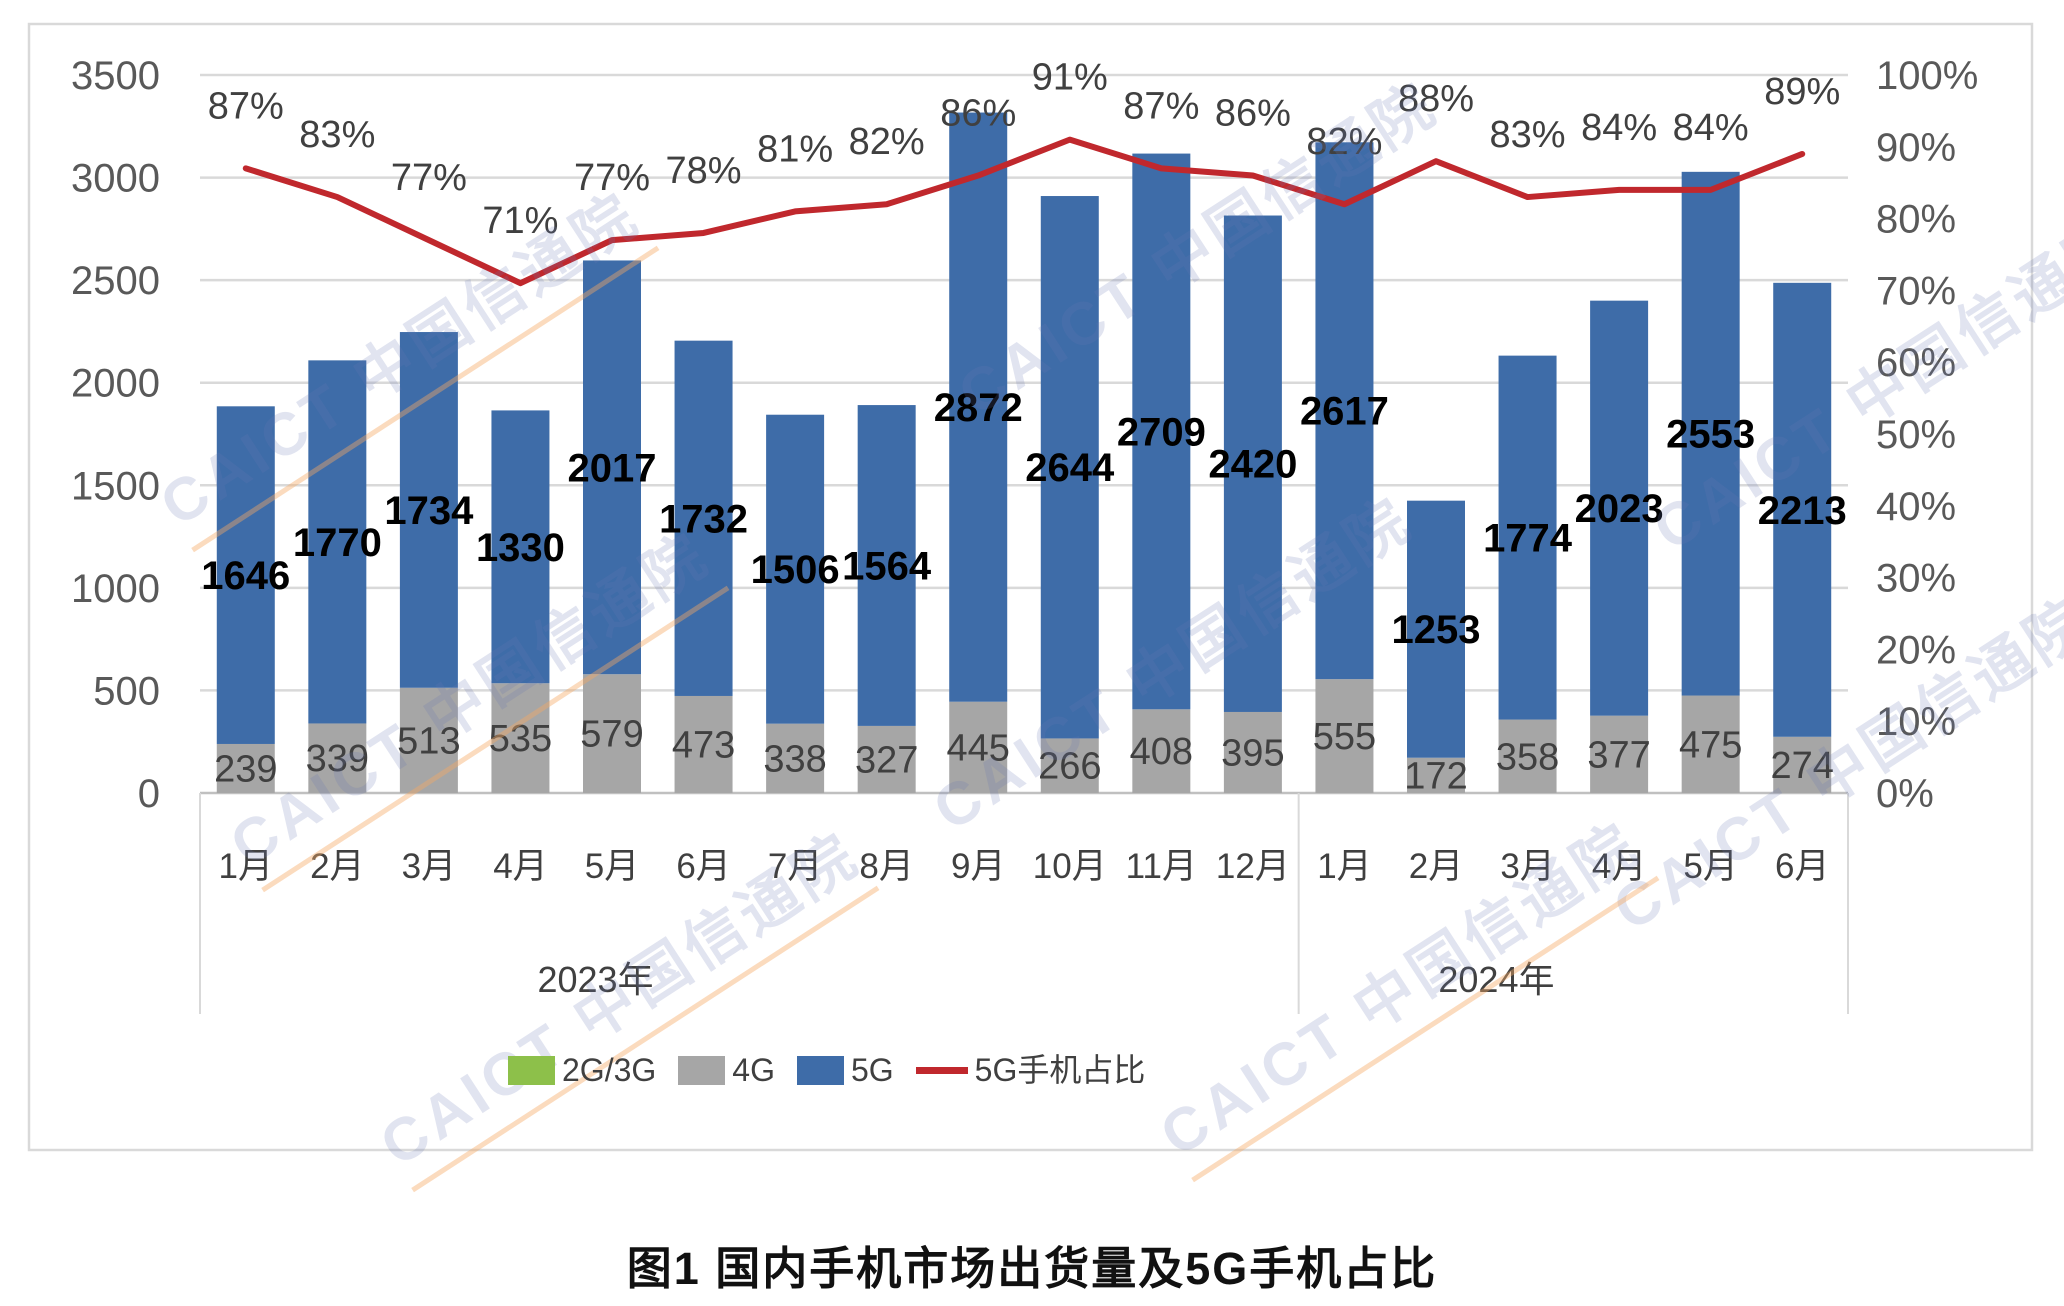 The height and width of the screenshot is (1306, 2064). What do you see at coordinates (704, 171) in the screenshot?
I see `label-5g-share: 78%` at bounding box center [704, 171].